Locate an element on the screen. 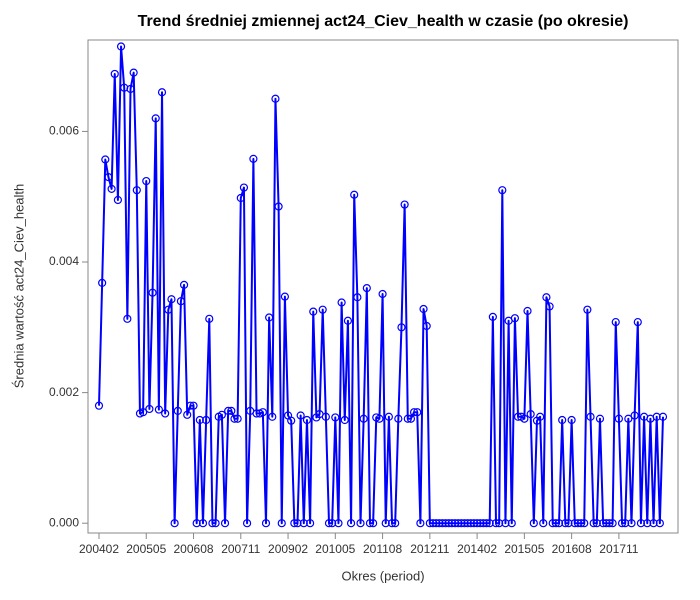 The height and width of the screenshot is (600, 700). y-axis-label: Średnia wartość act24_Ciev_health is located at coordinates (18, 286).